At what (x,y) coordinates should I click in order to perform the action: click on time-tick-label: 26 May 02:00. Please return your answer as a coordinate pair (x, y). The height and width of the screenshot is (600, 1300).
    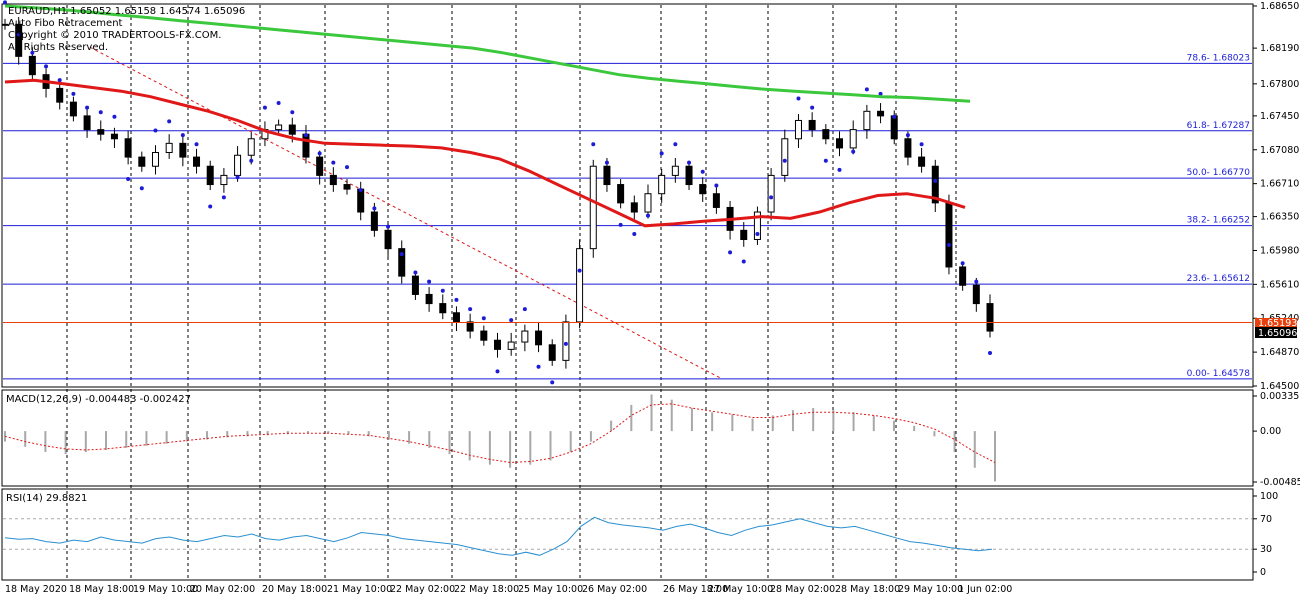
    Looking at the image, I should click on (614, 589).